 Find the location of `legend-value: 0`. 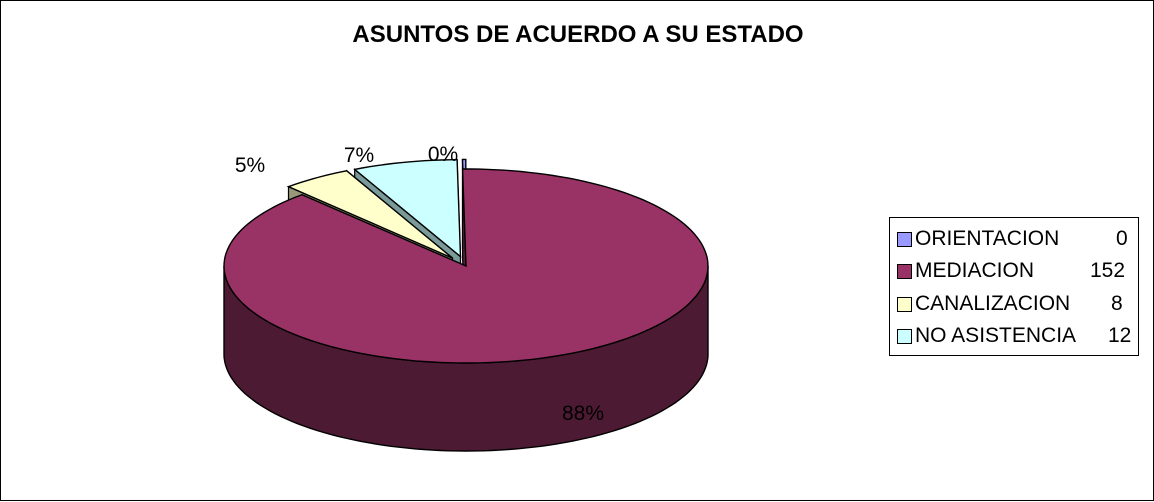

legend-value: 0 is located at coordinates (1122, 238).